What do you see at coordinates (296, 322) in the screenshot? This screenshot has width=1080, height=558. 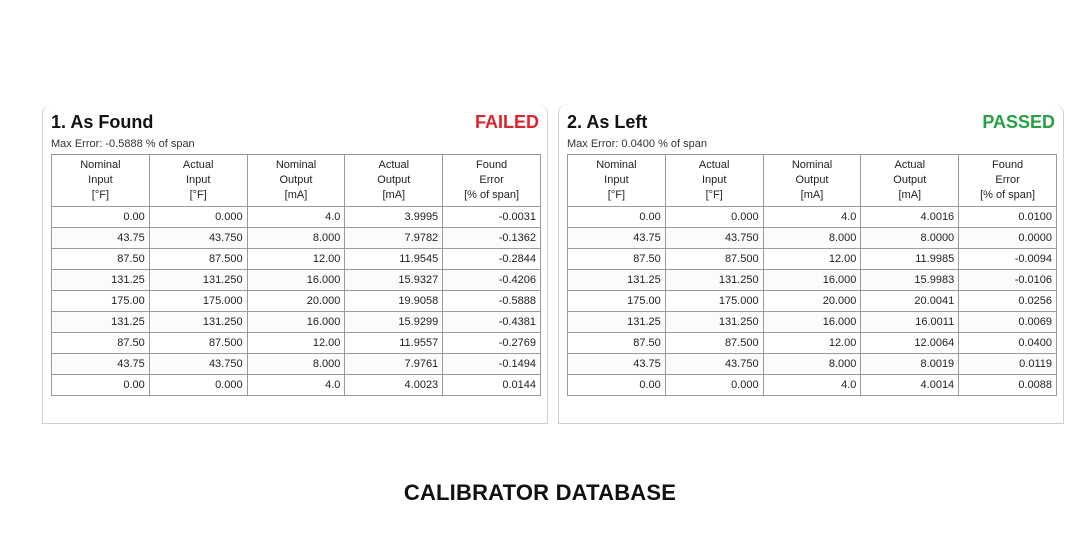 I see `table-row: 131.25 131.250 16.000 15.9299 -0.4381` at bounding box center [296, 322].